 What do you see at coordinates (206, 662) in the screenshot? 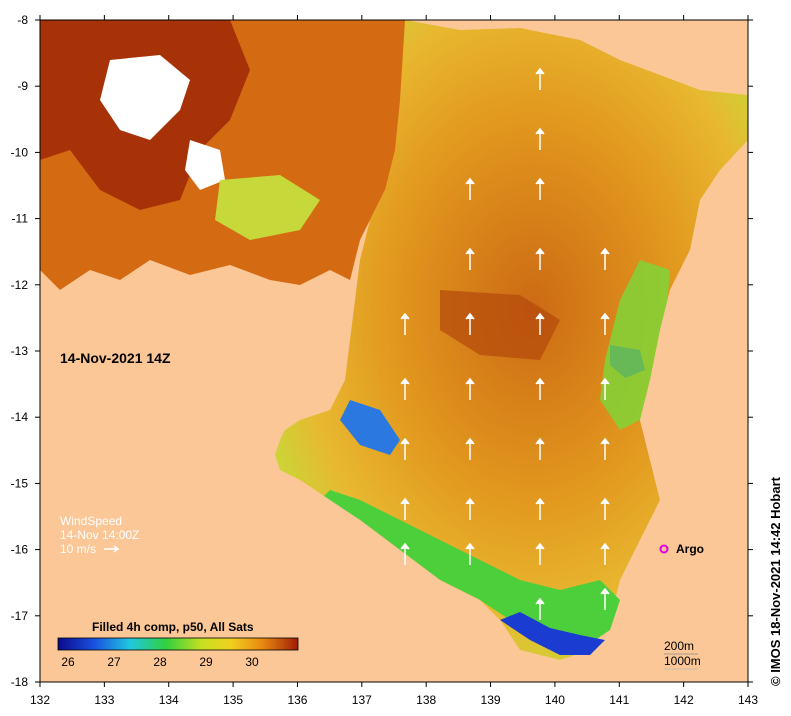
I see `colorbar-tick-label: 29` at bounding box center [206, 662].